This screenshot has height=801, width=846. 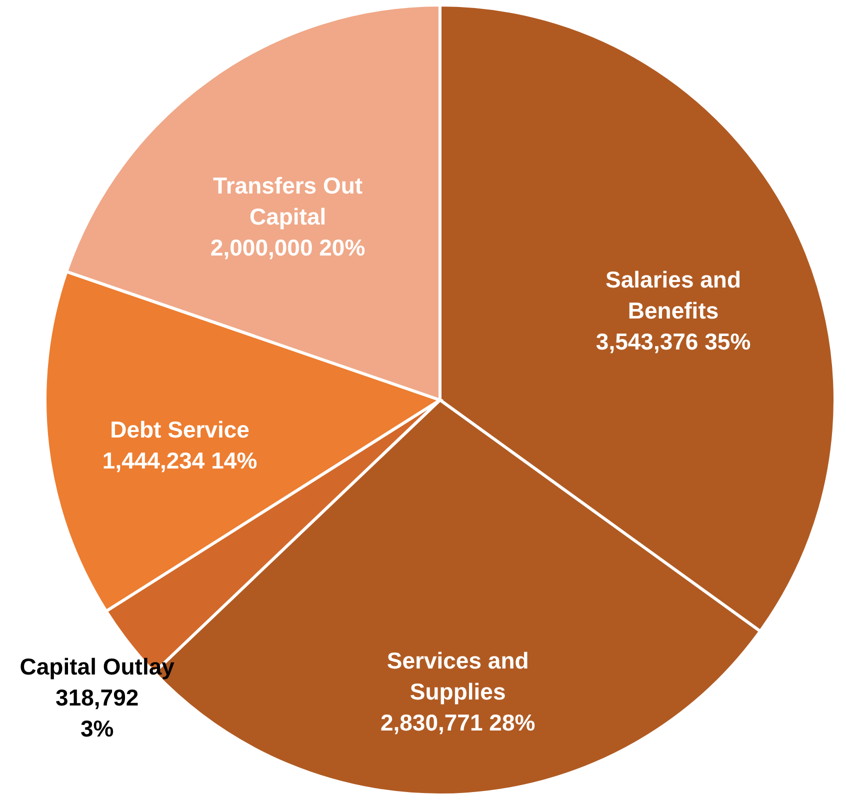 I want to click on slice-label: Debt Service, so click(x=180, y=429).